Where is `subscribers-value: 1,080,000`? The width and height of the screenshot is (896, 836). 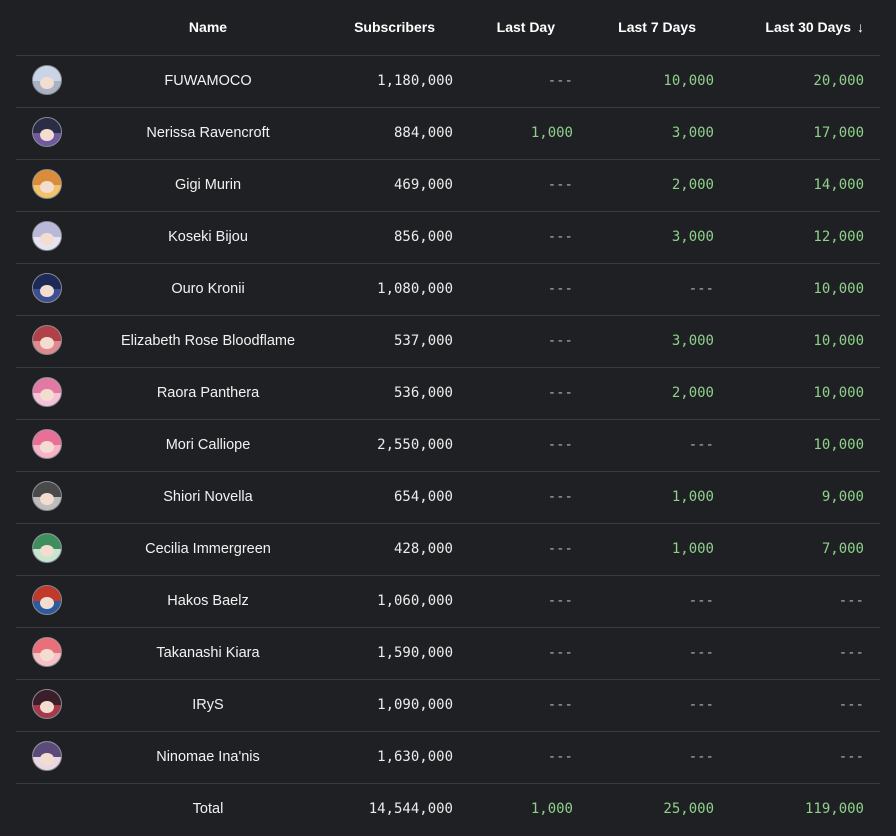
subscribers-value: 1,080,000 is located at coordinates (415, 289).